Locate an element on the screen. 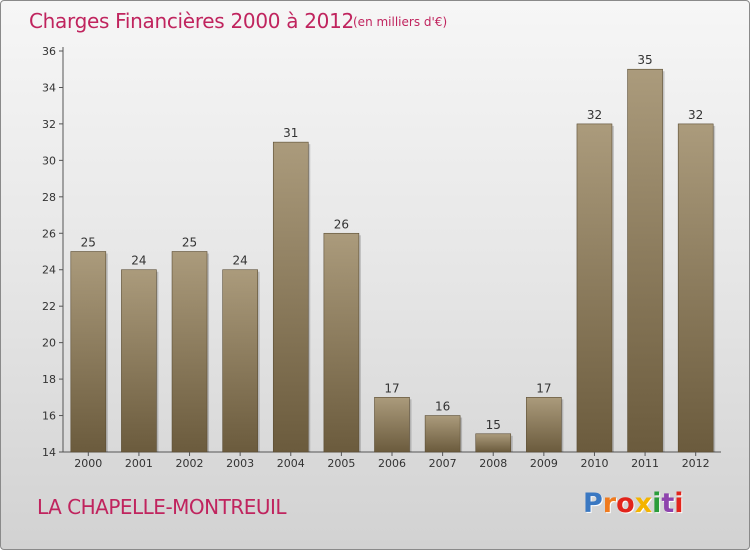 The image size is (750, 550). x-tick-label: 2008 is located at coordinates (493, 463).